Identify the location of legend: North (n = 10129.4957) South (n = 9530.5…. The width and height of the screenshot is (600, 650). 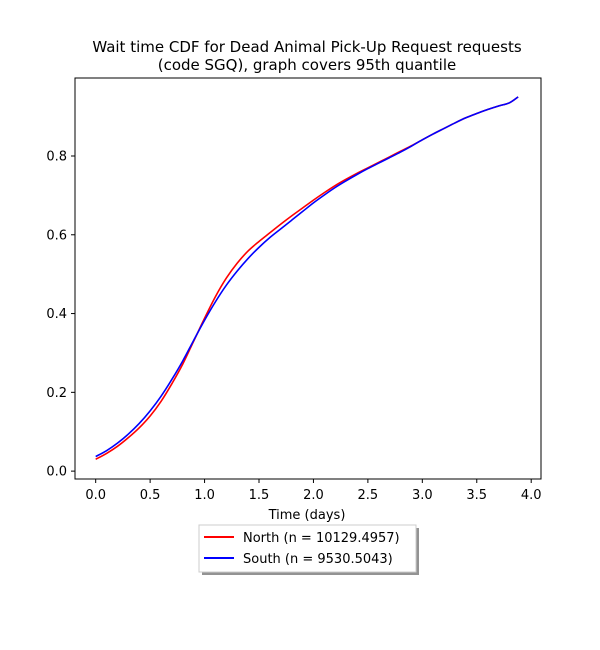
(308, 549).